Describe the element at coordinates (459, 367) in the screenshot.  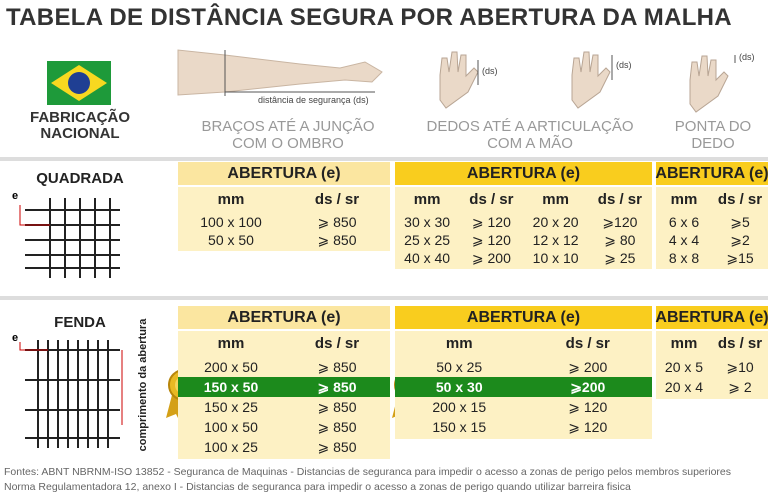
I see `table-cell: 50 x 25` at that location.